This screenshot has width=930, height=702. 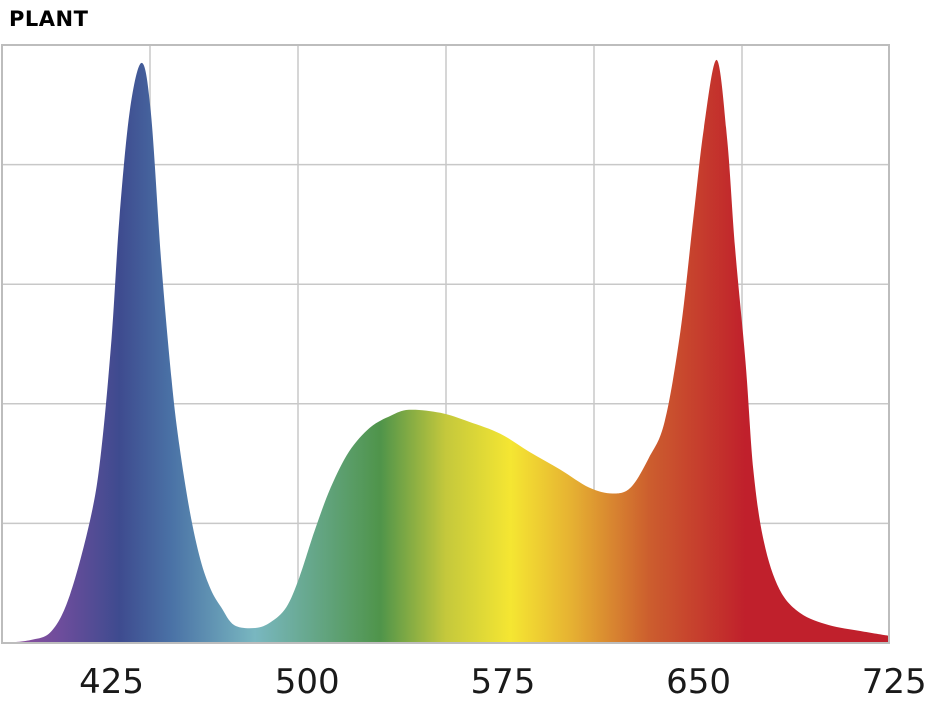 What do you see at coordinates (894, 682) in the screenshot?
I see `x-tick-label: 725` at bounding box center [894, 682].